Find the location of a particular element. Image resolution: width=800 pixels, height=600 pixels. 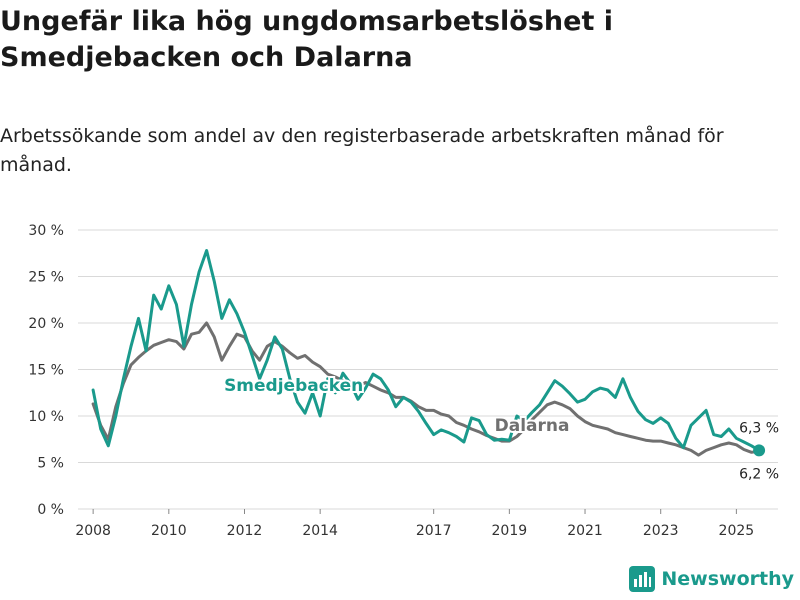

y-tick-label: 10 % is located at coordinates (46, 417).